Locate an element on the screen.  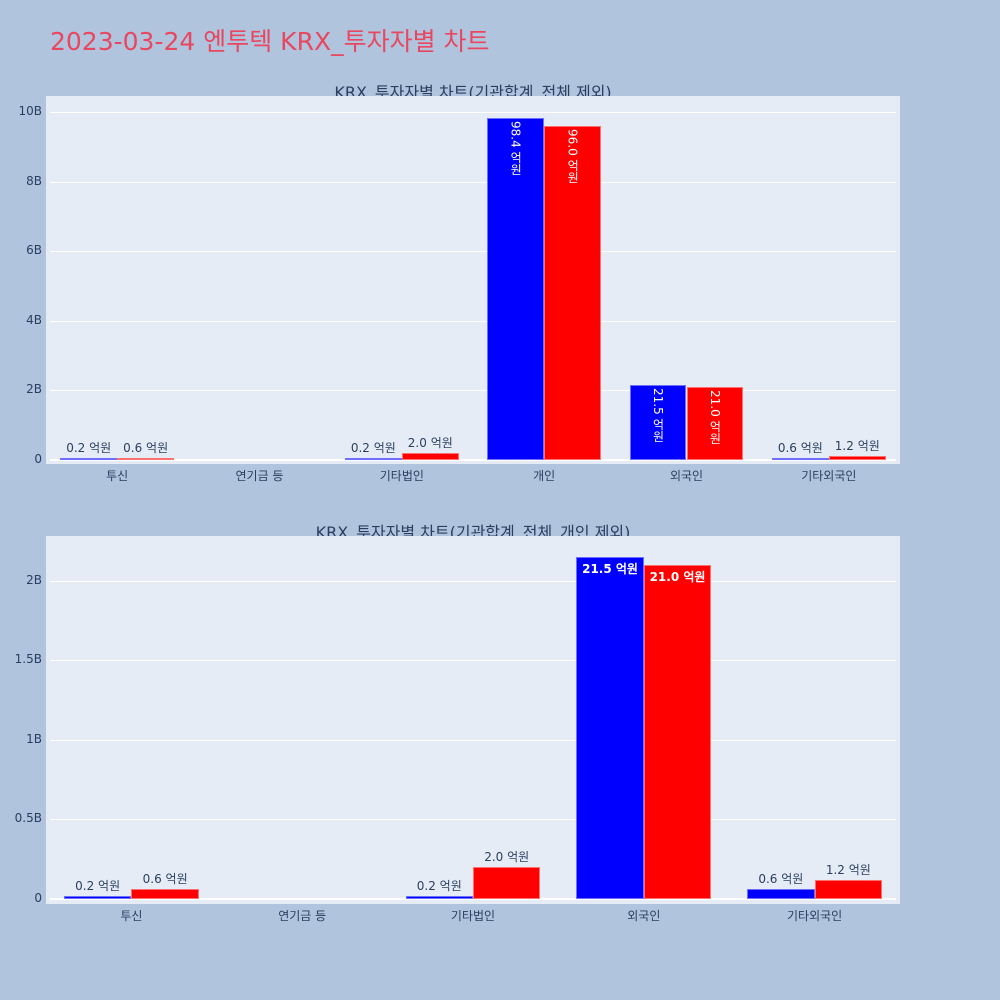
bar-value-label: 96.0 억원 is located at coordinates (572, 156).